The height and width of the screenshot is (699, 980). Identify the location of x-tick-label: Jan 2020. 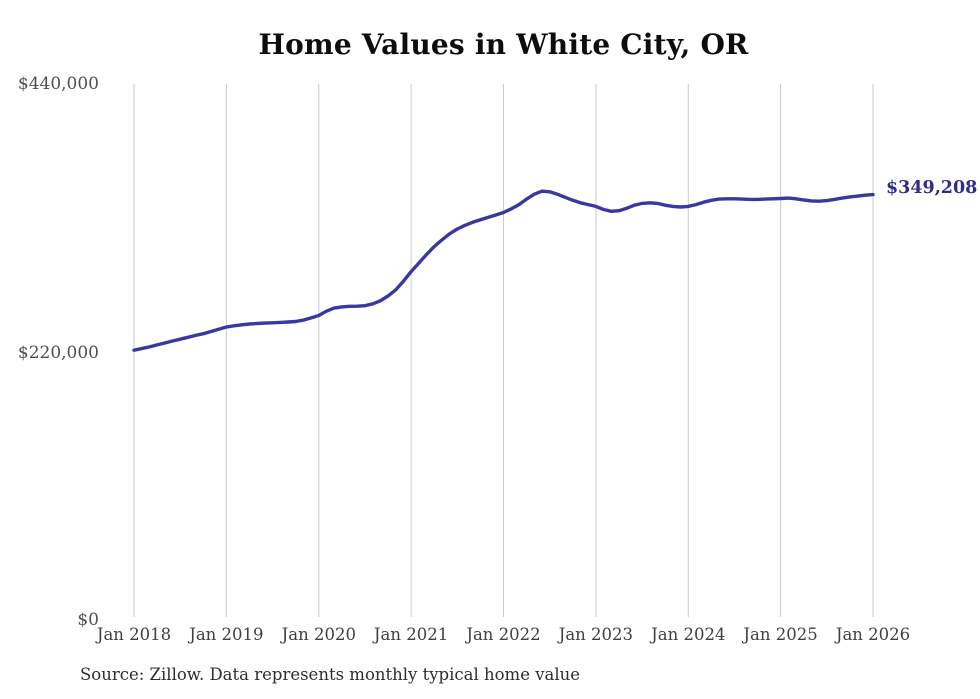
(318, 634).